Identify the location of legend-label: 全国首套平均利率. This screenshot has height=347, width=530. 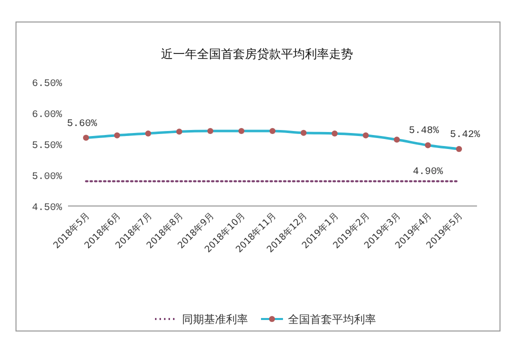
(332, 319).